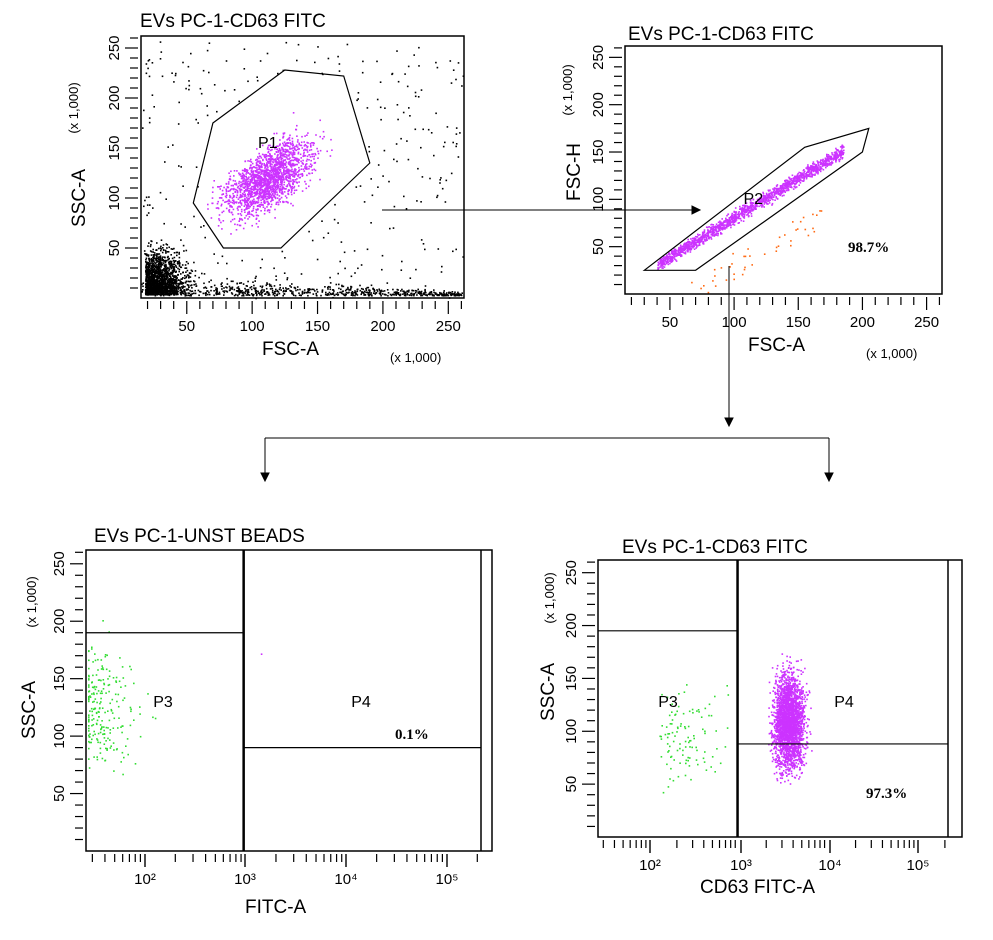 The width and height of the screenshot is (993, 940). What do you see at coordinates (415, 357) in the screenshot?
I see `plot-1-x-multiplier: (x 1,000)` at bounding box center [415, 357].